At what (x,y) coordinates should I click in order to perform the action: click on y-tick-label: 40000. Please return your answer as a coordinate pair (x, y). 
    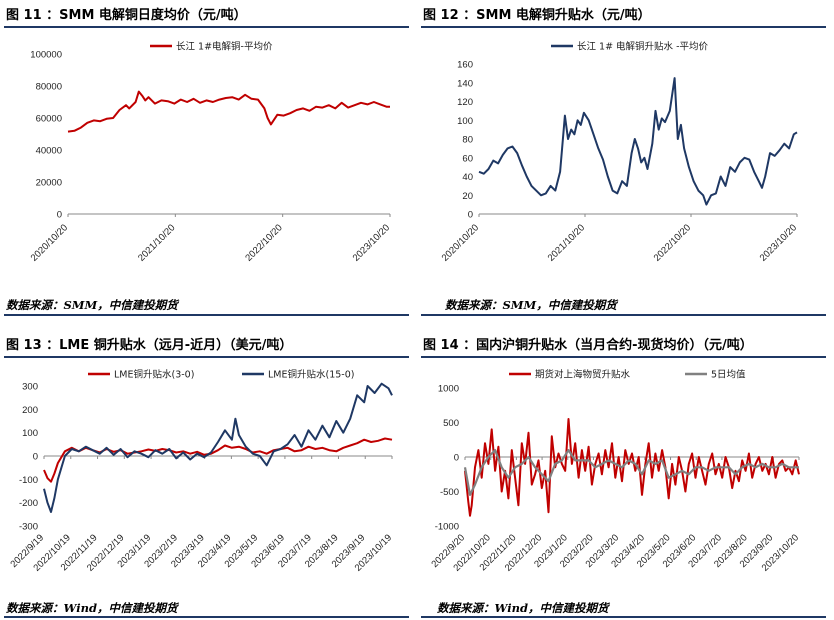
    Looking at the image, I should click on (49, 151).